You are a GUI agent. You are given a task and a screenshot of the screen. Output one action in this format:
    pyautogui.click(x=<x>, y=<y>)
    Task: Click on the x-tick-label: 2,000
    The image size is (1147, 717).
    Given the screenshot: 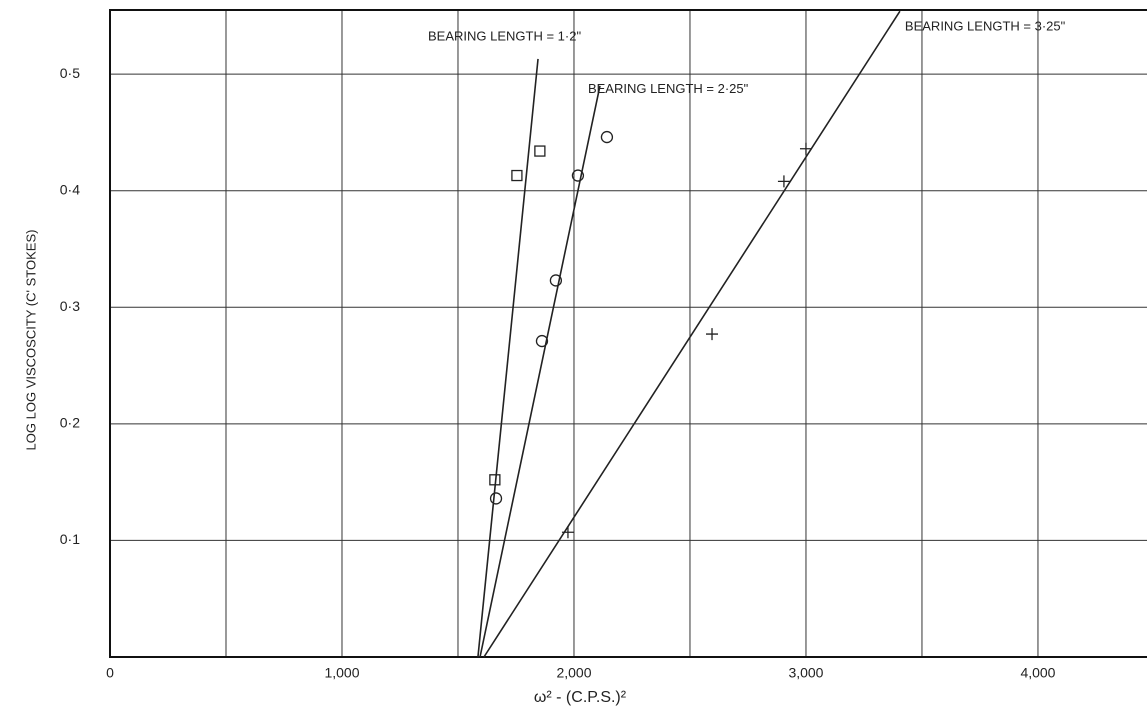 What is the action you would take?
    pyautogui.click(x=573, y=673)
    